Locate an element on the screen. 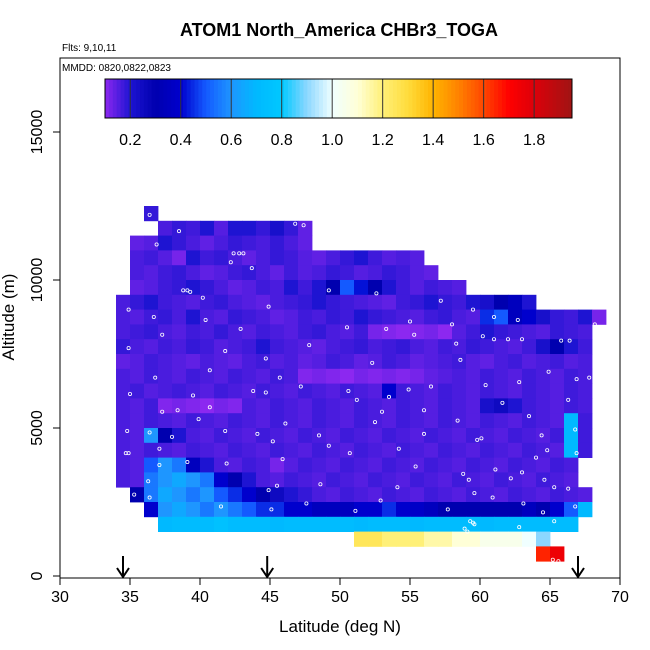 This screenshot has height=650, width=650. x-tick-label: 55 is located at coordinates (410, 597).